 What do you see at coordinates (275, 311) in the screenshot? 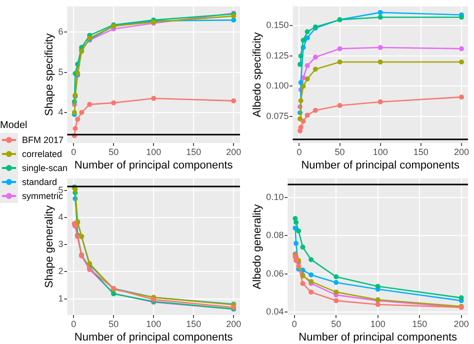
I see `y-tick-label: 0.04` at bounding box center [275, 311].